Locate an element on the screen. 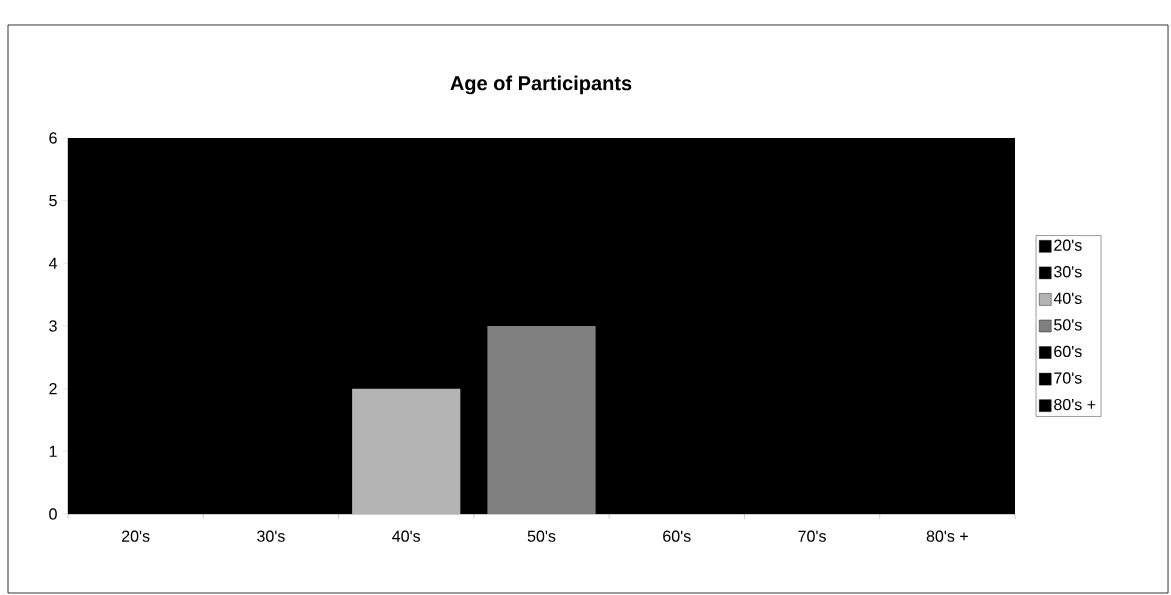 The image size is (1171, 595). y-tick-label: 2 is located at coordinates (53, 389).